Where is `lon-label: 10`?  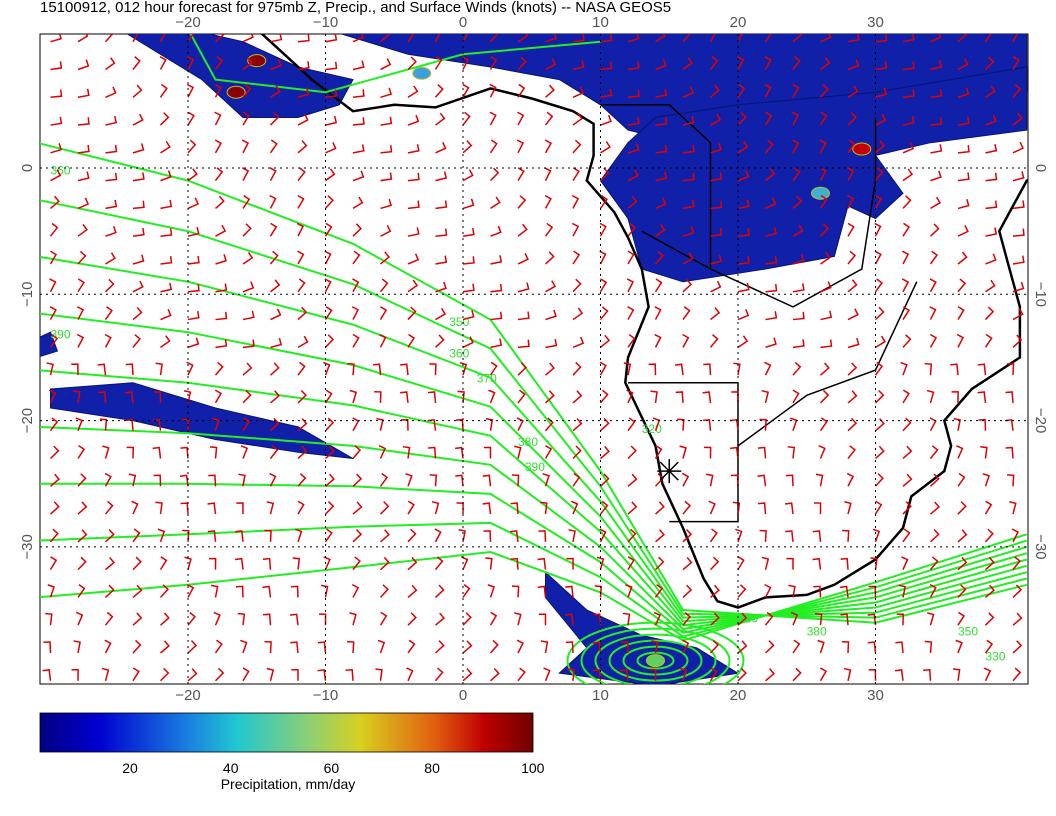 lon-label: 10 is located at coordinates (600, 695).